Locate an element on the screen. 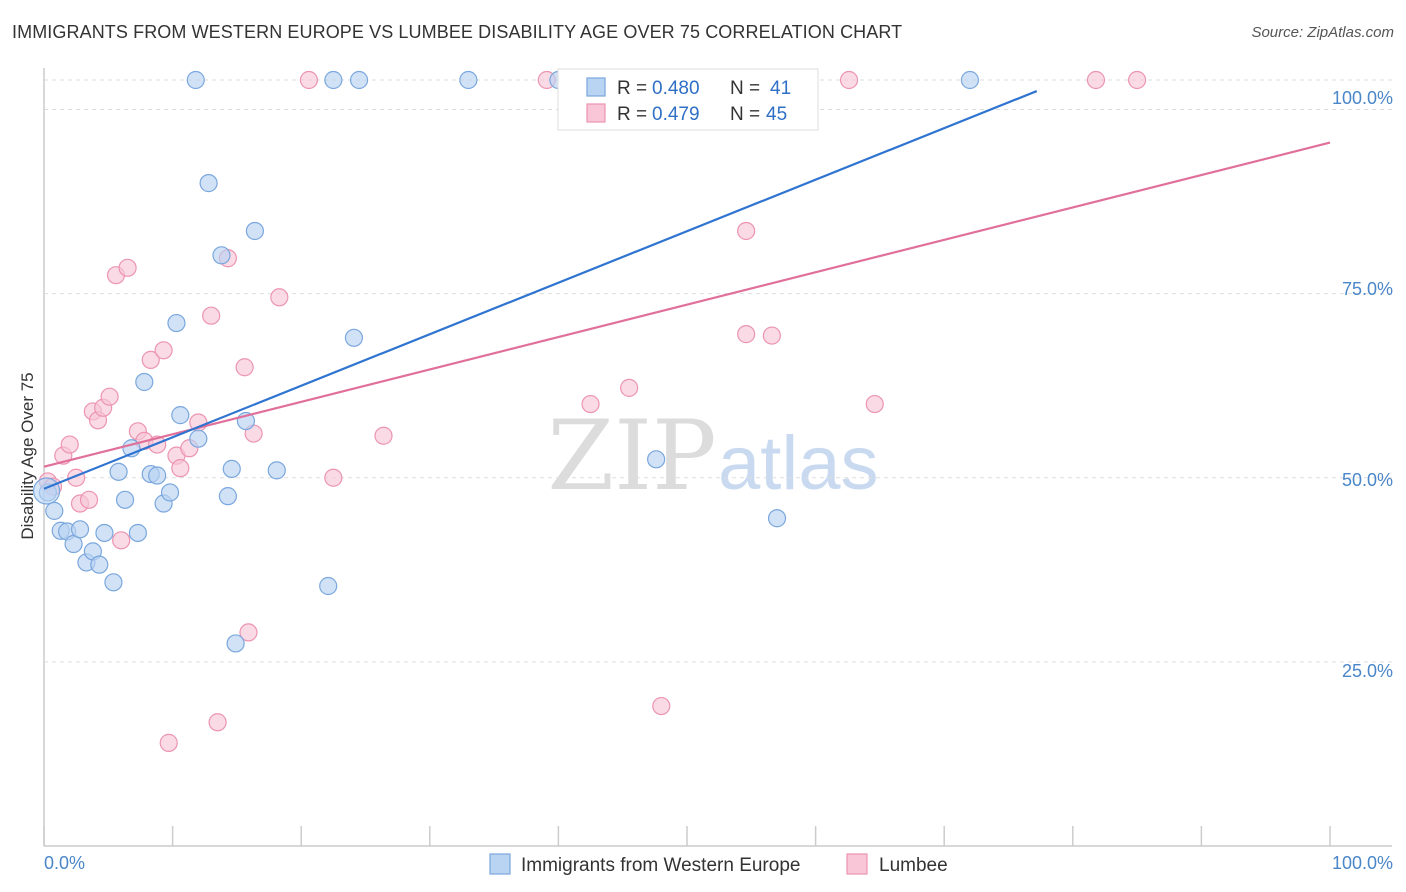  legend-pink-label: Lumbee is located at coordinates (913, 865).